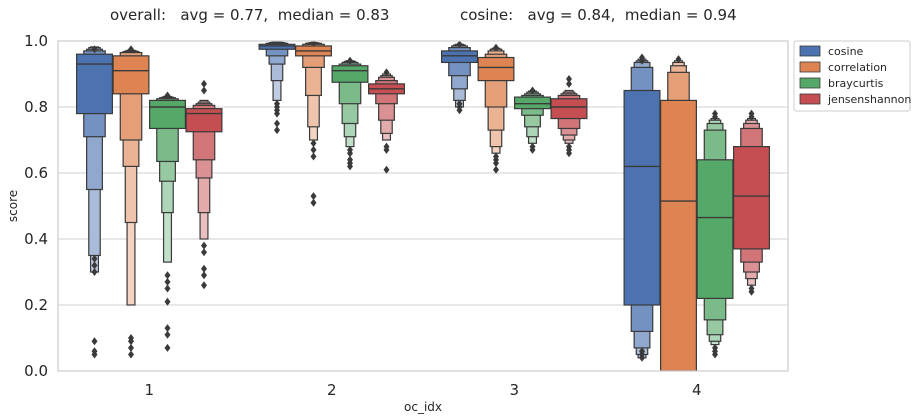  Describe the element at coordinates (846, 51) in the screenshot. I see `legend-label-cosine: cosine` at that location.